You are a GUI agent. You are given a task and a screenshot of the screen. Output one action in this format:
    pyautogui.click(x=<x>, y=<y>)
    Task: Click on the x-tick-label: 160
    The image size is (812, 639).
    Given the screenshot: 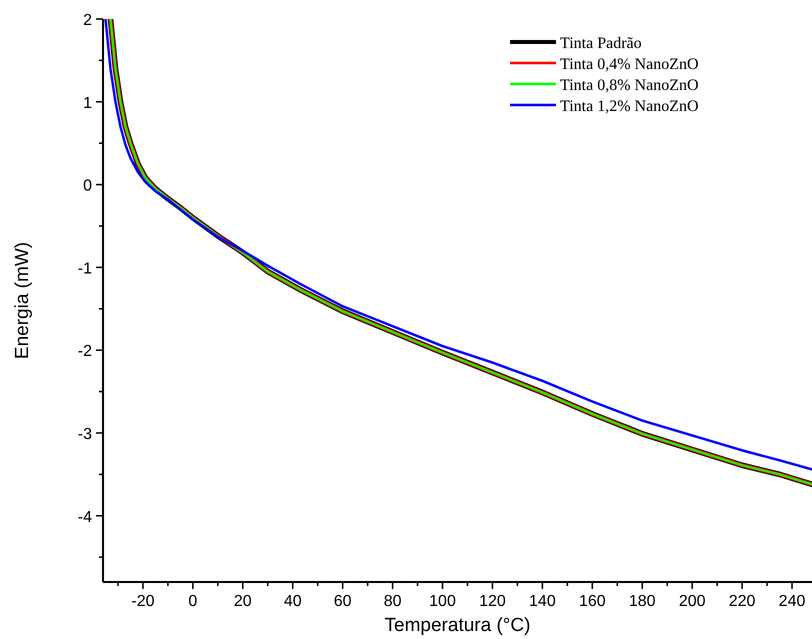 What is the action you would take?
    pyautogui.click(x=592, y=601)
    